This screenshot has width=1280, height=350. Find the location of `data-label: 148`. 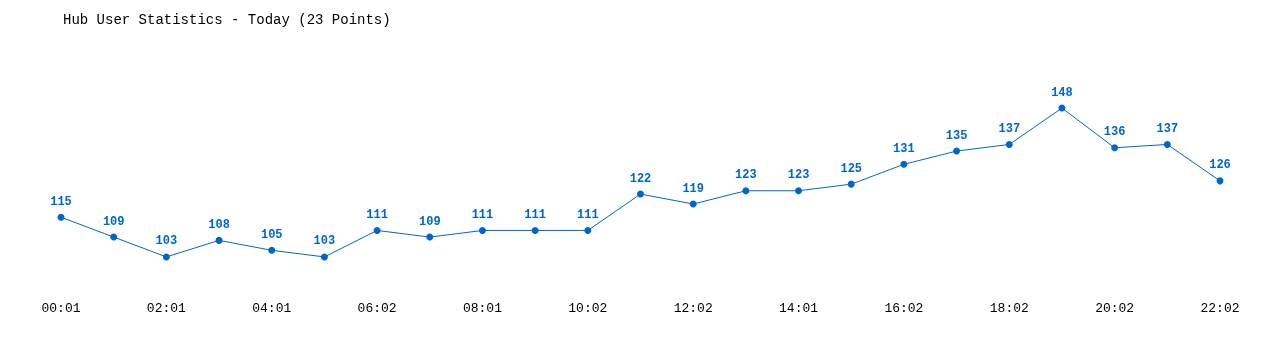

data-label: 148 is located at coordinates (1062, 92).